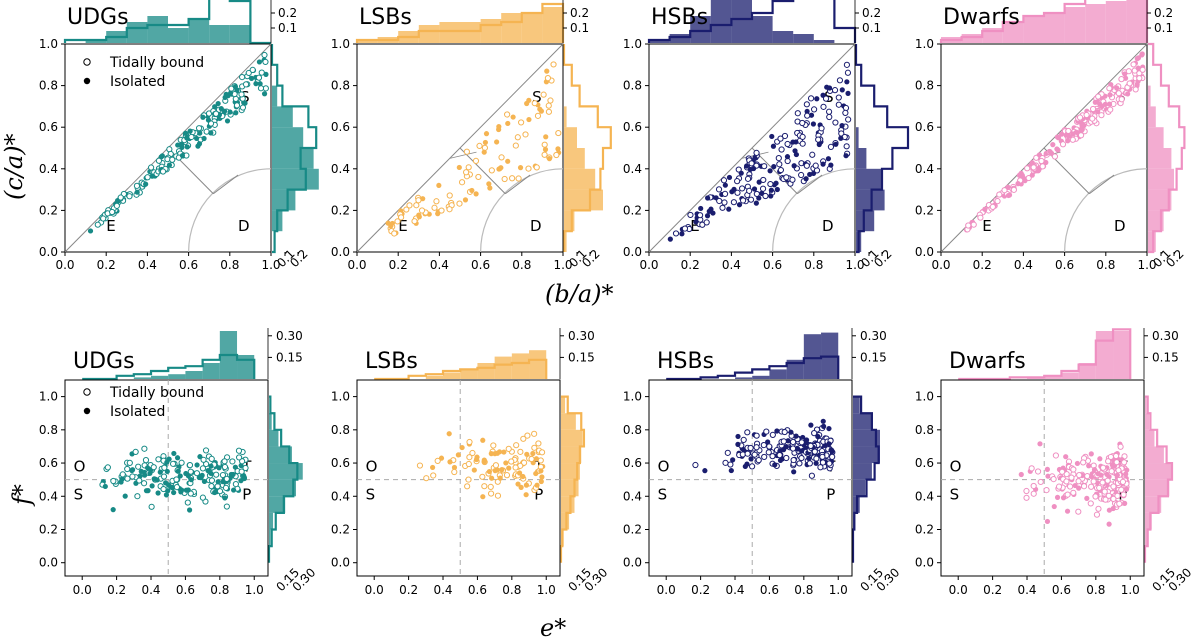  Describe the element at coordinates (1102, 184) in the screenshot. I see `region-divider` at that location.